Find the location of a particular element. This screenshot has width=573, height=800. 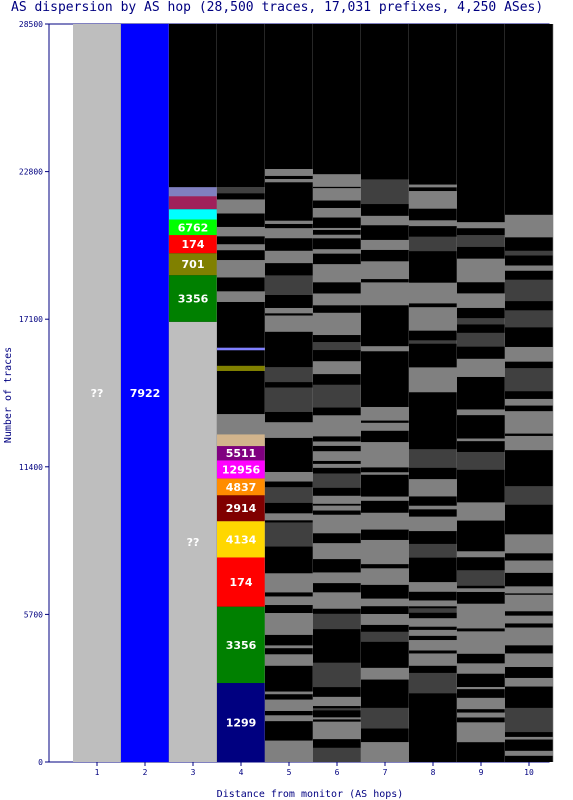

segment-label: 4837 is located at coordinates (241, 487).